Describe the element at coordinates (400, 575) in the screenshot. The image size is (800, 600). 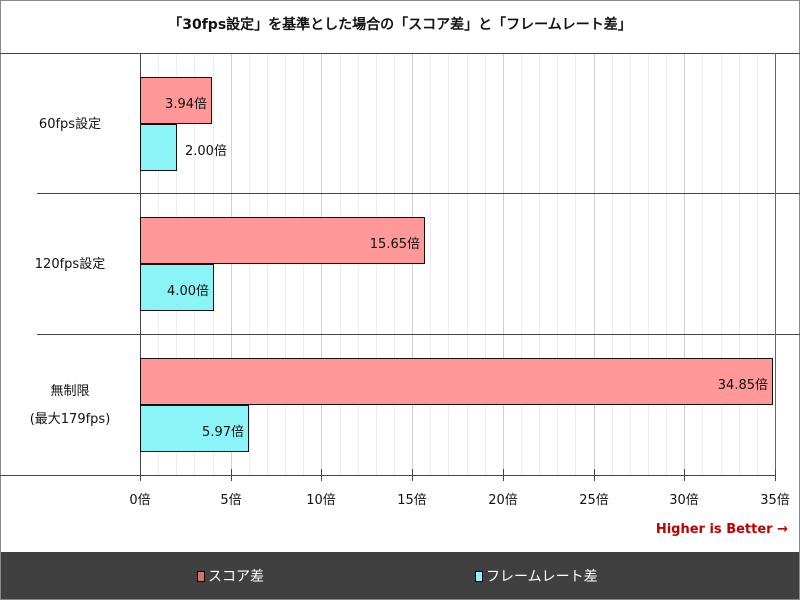
I see `legend: スコア差 フレームレート差` at that location.